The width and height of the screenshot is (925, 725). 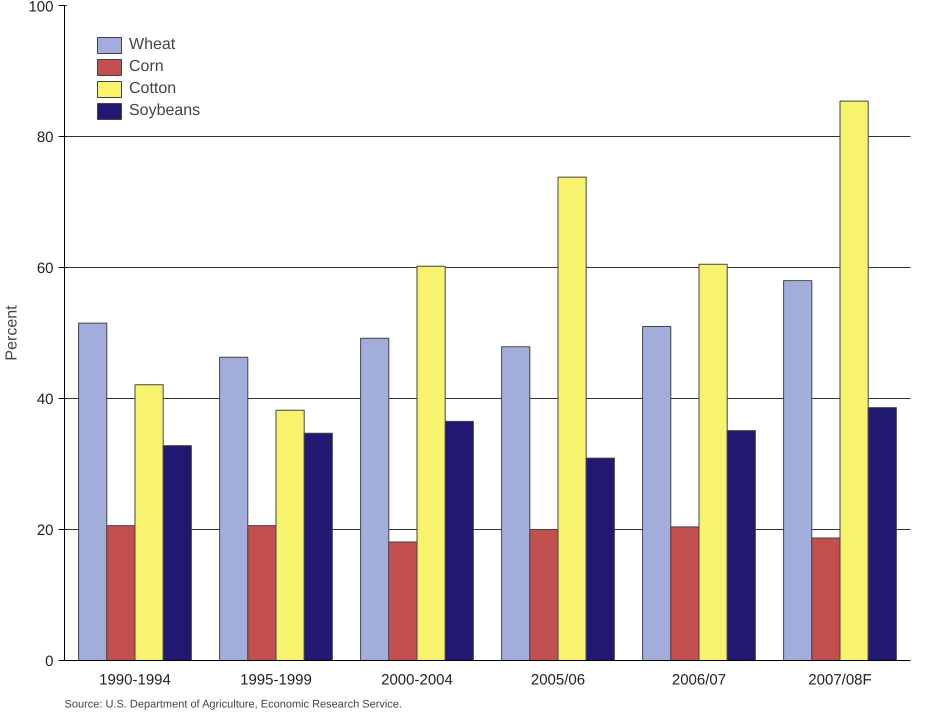 What do you see at coordinates (417, 680) in the screenshot?
I see `x-tick-label: 2000-2004` at bounding box center [417, 680].